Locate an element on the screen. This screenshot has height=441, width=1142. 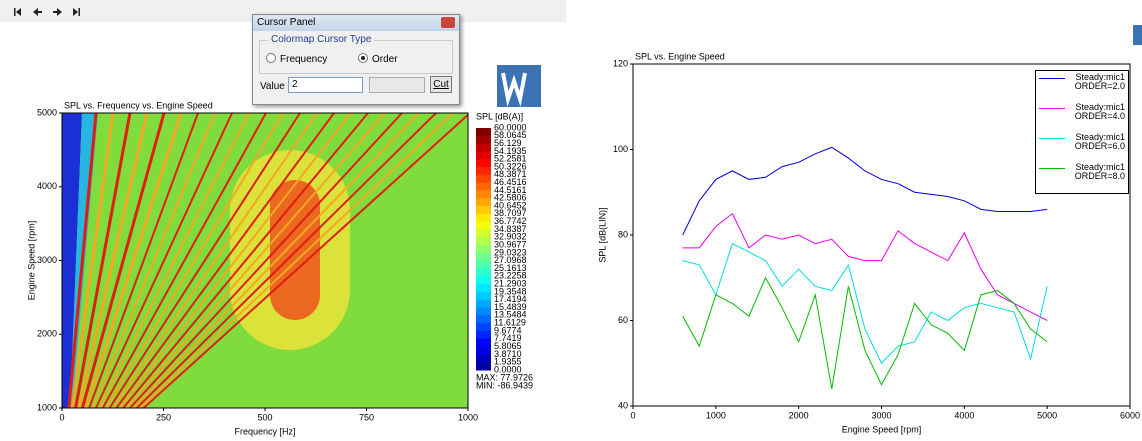
colorbar-label: 42.5806 is located at coordinates (510, 198).